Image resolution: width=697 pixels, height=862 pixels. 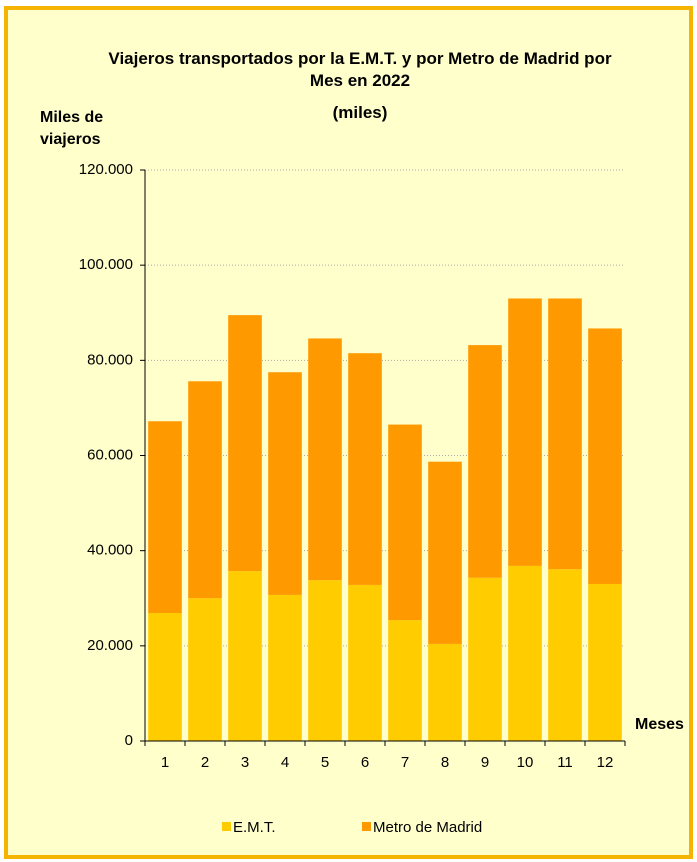 What do you see at coordinates (110, 645) in the screenshot?
I see `y-tick-label: 20.000` at bounding box center [110, 645].